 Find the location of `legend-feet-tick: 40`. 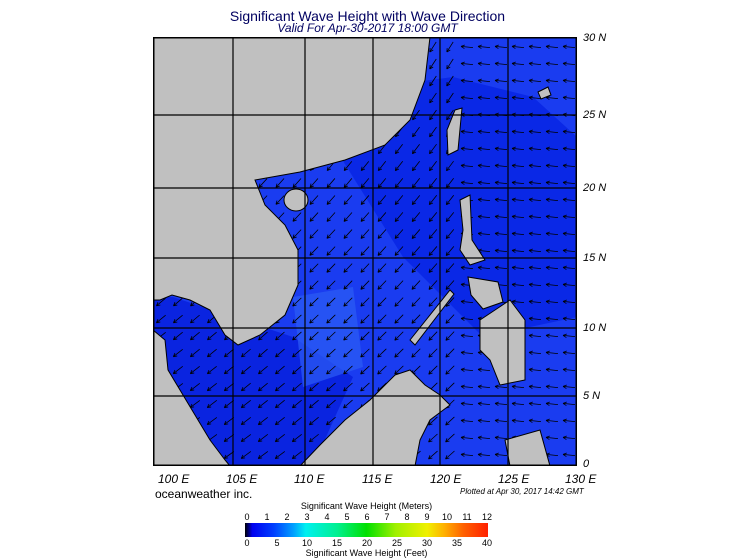

legend-feet-tick: 40 is located at coordinates (487, 543).